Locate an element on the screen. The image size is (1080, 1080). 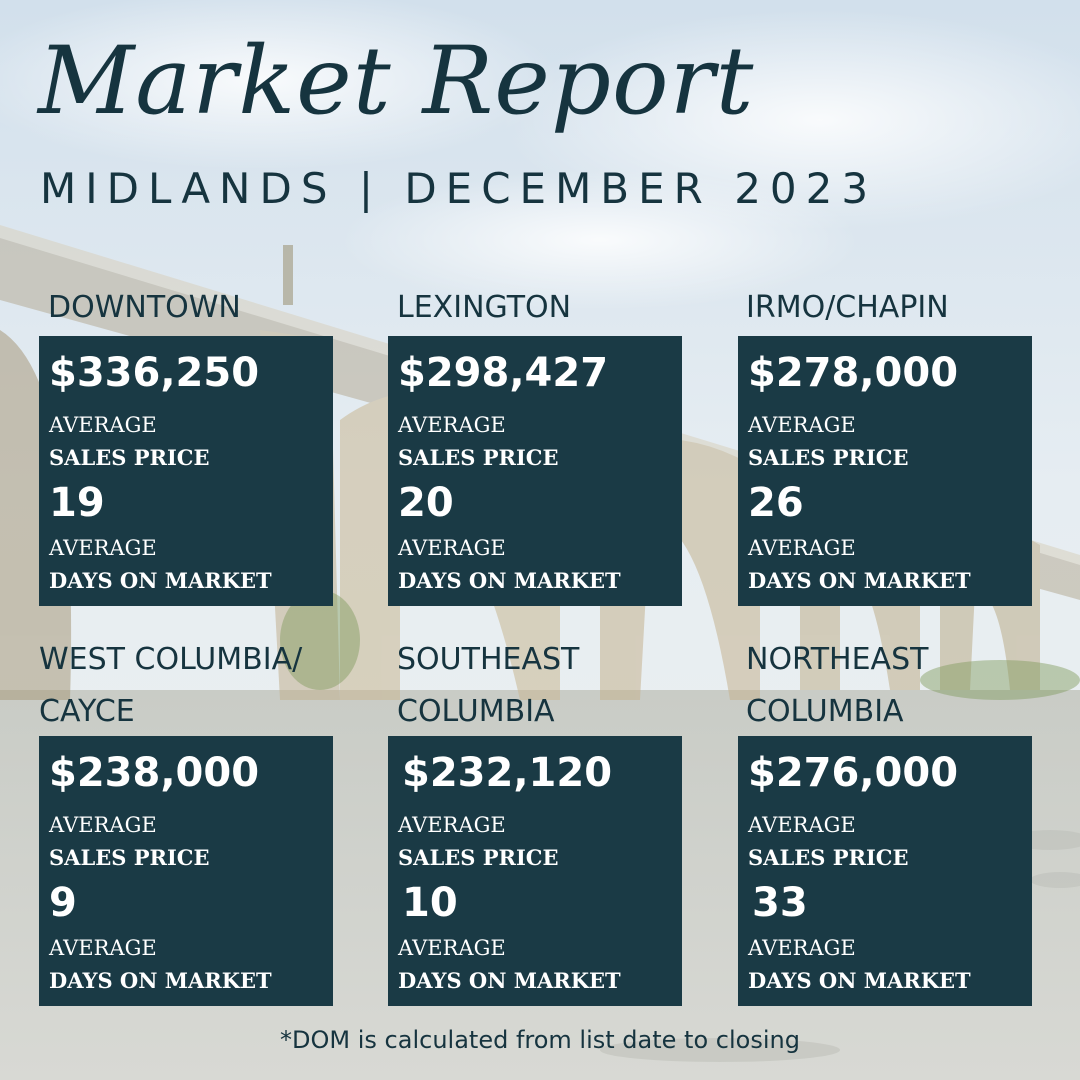
days-on-market-value: 9 is located at coordinates (63, 903).